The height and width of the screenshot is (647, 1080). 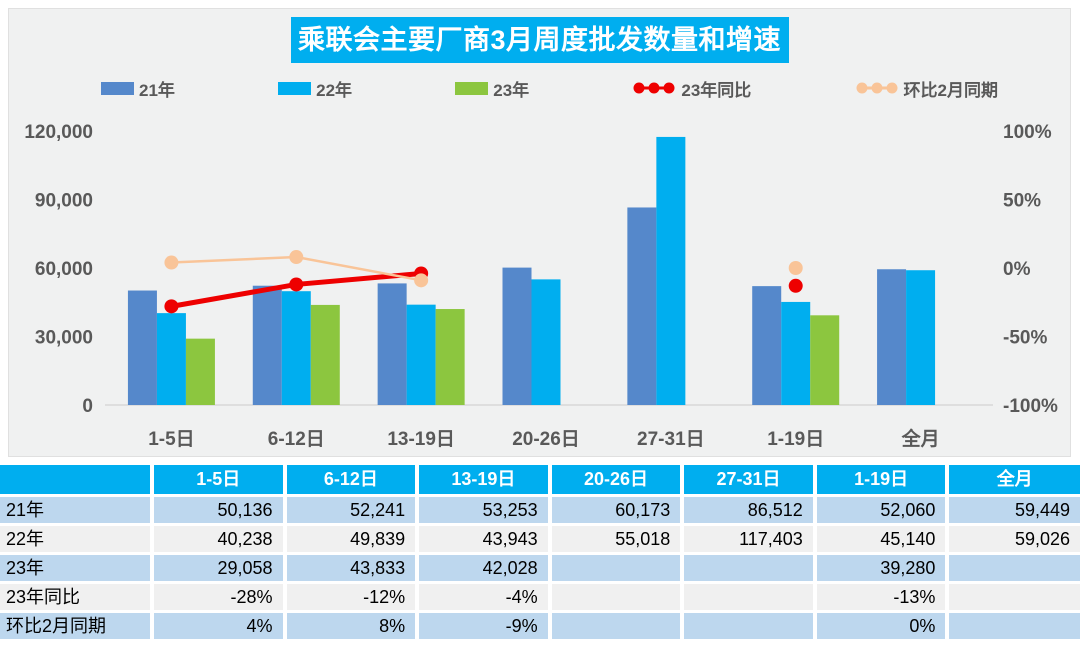 What do you see at coordinates (484, 510) in the screenshot?
I see `data-cell: 53,253` at bounding box center [484, 510].